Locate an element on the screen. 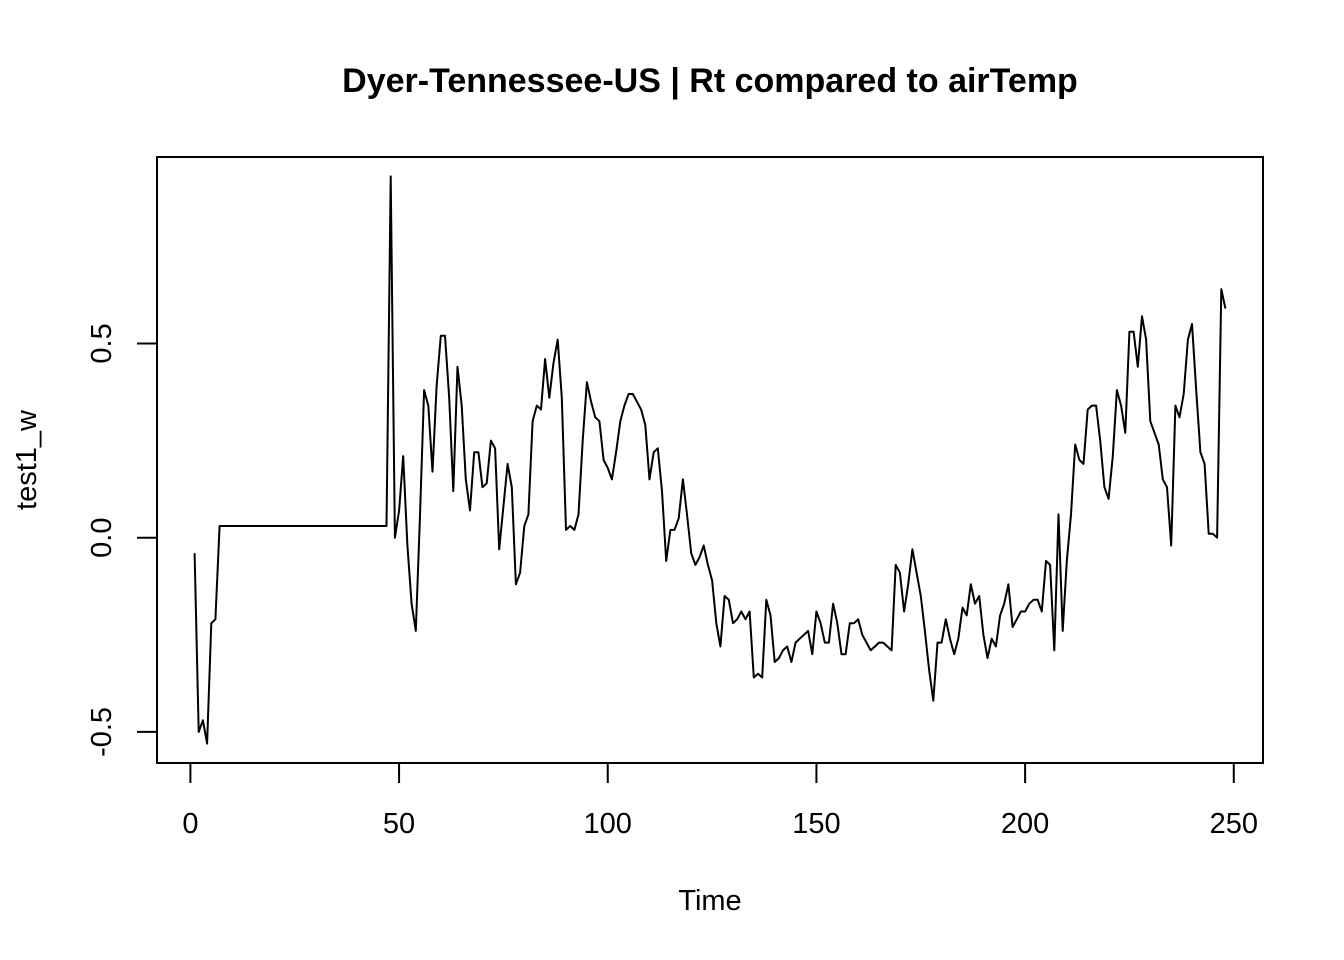 Image resolution: width=1344 pixels, height=960 pixels. x-tick-label: 50 is located at coordinates (399, 824).